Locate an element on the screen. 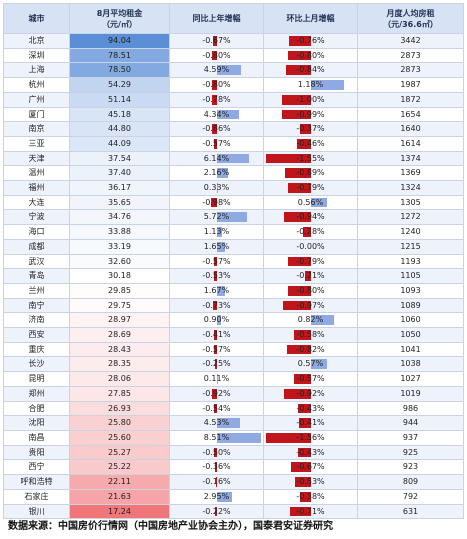 This screenshot has width=467, height=539. city-cell: 杭州 is located at coordinates (36, 85).